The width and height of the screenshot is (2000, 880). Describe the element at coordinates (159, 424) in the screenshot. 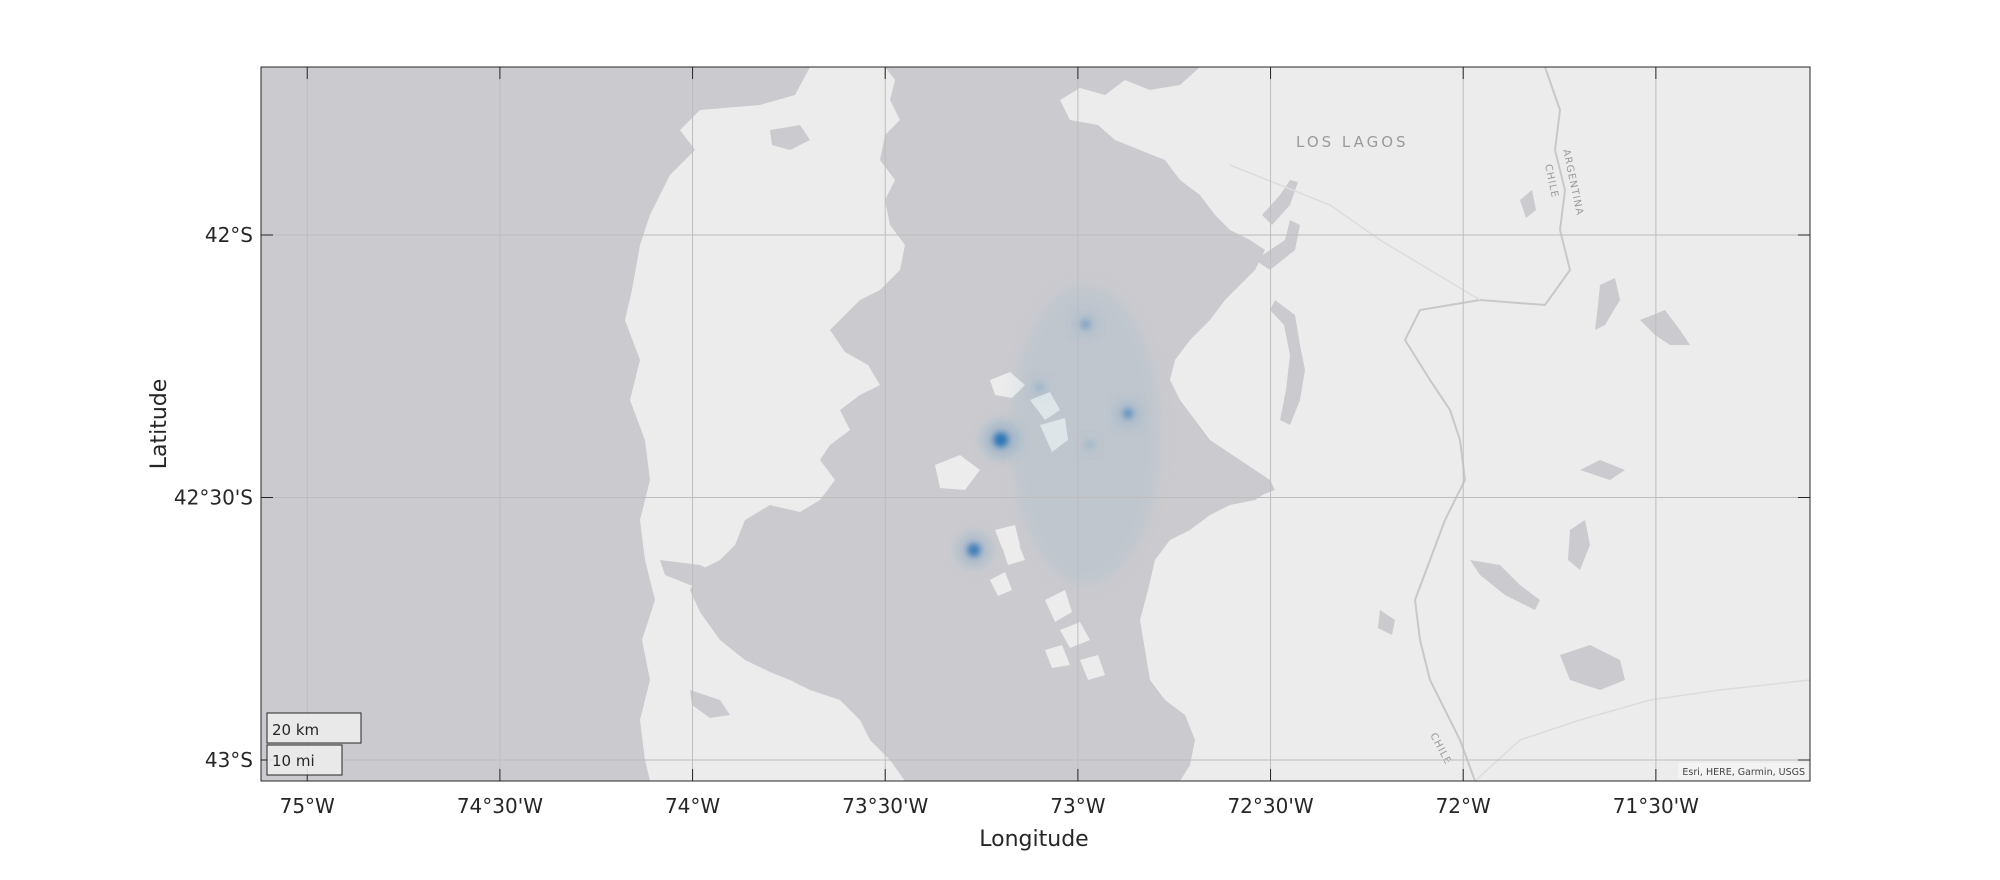

I see `y-axis-title: Latitude` at that location.